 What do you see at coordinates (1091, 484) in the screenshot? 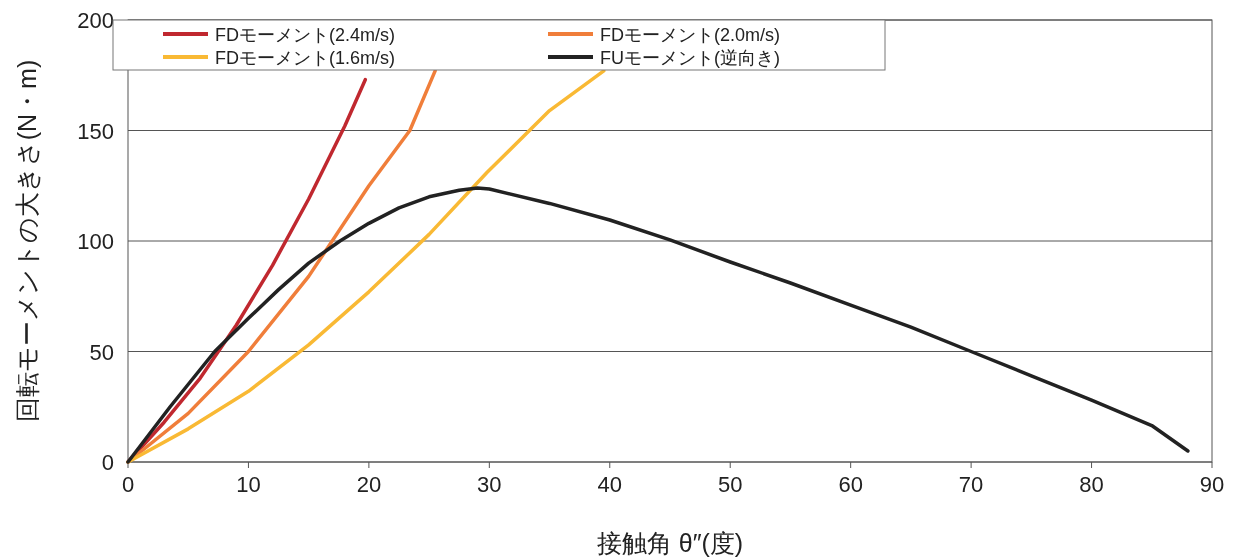
I see `x-tick-label: 80` at bounding box center [1091, 484].